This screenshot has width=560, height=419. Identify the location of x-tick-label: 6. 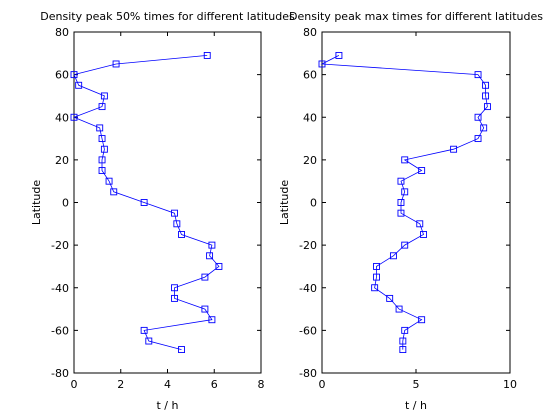
(214, 384).